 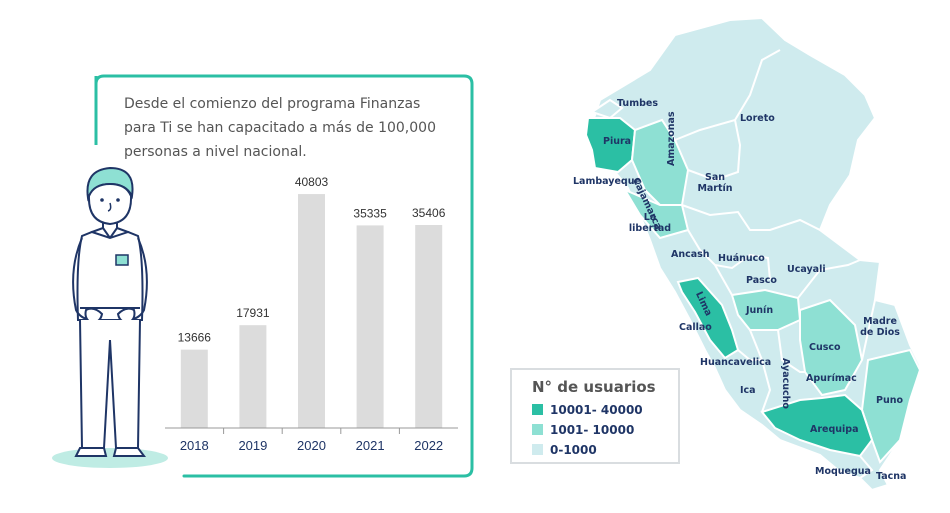 What do you see at coordinates (311, 445) in the screenshot?
I see `x-tick-2020: 2020` at bounding box center [311, 445].